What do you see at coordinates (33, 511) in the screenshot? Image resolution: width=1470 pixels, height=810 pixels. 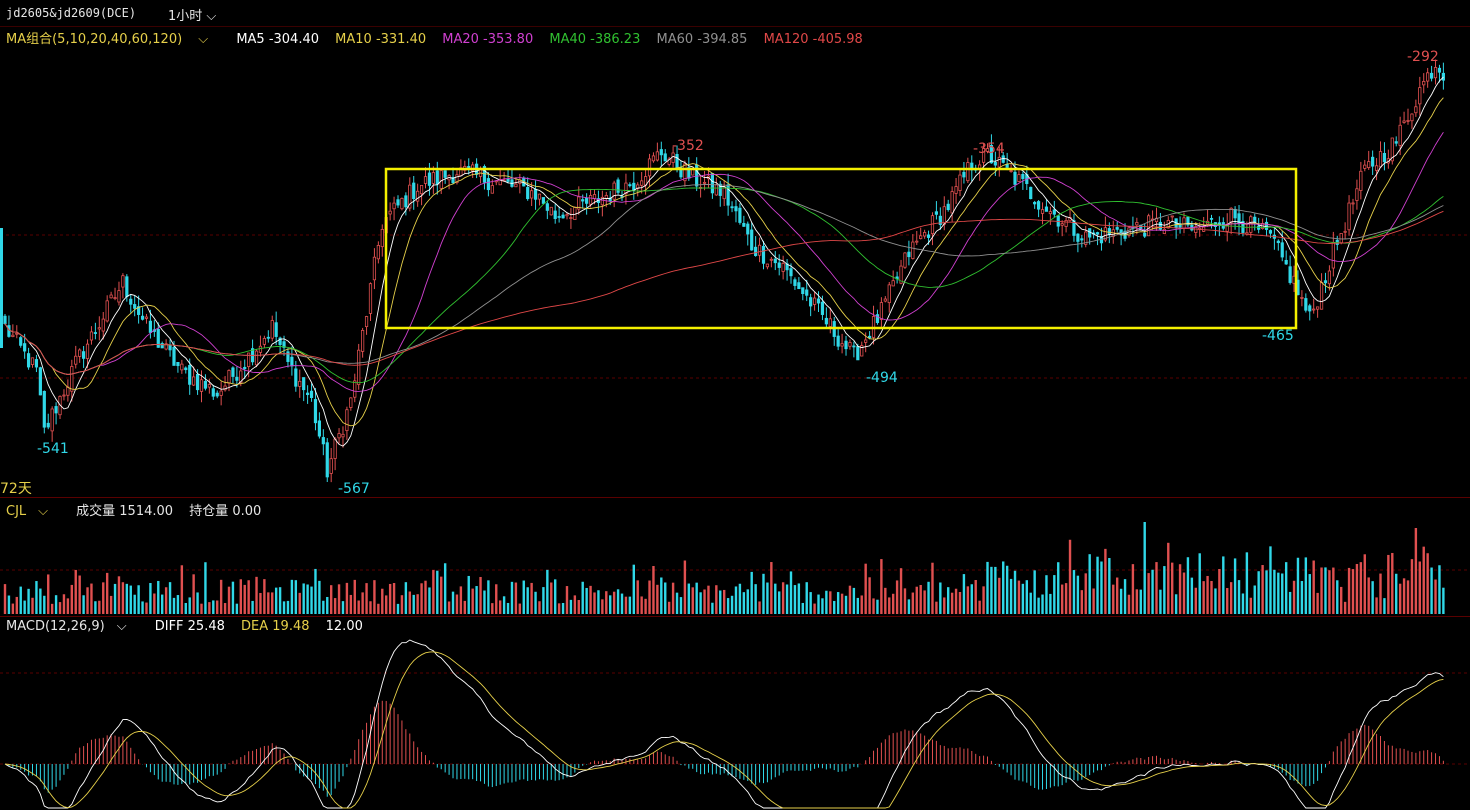 I see `volume-indicator-selector: CJL ⌵` at bounding box center [33, 511].